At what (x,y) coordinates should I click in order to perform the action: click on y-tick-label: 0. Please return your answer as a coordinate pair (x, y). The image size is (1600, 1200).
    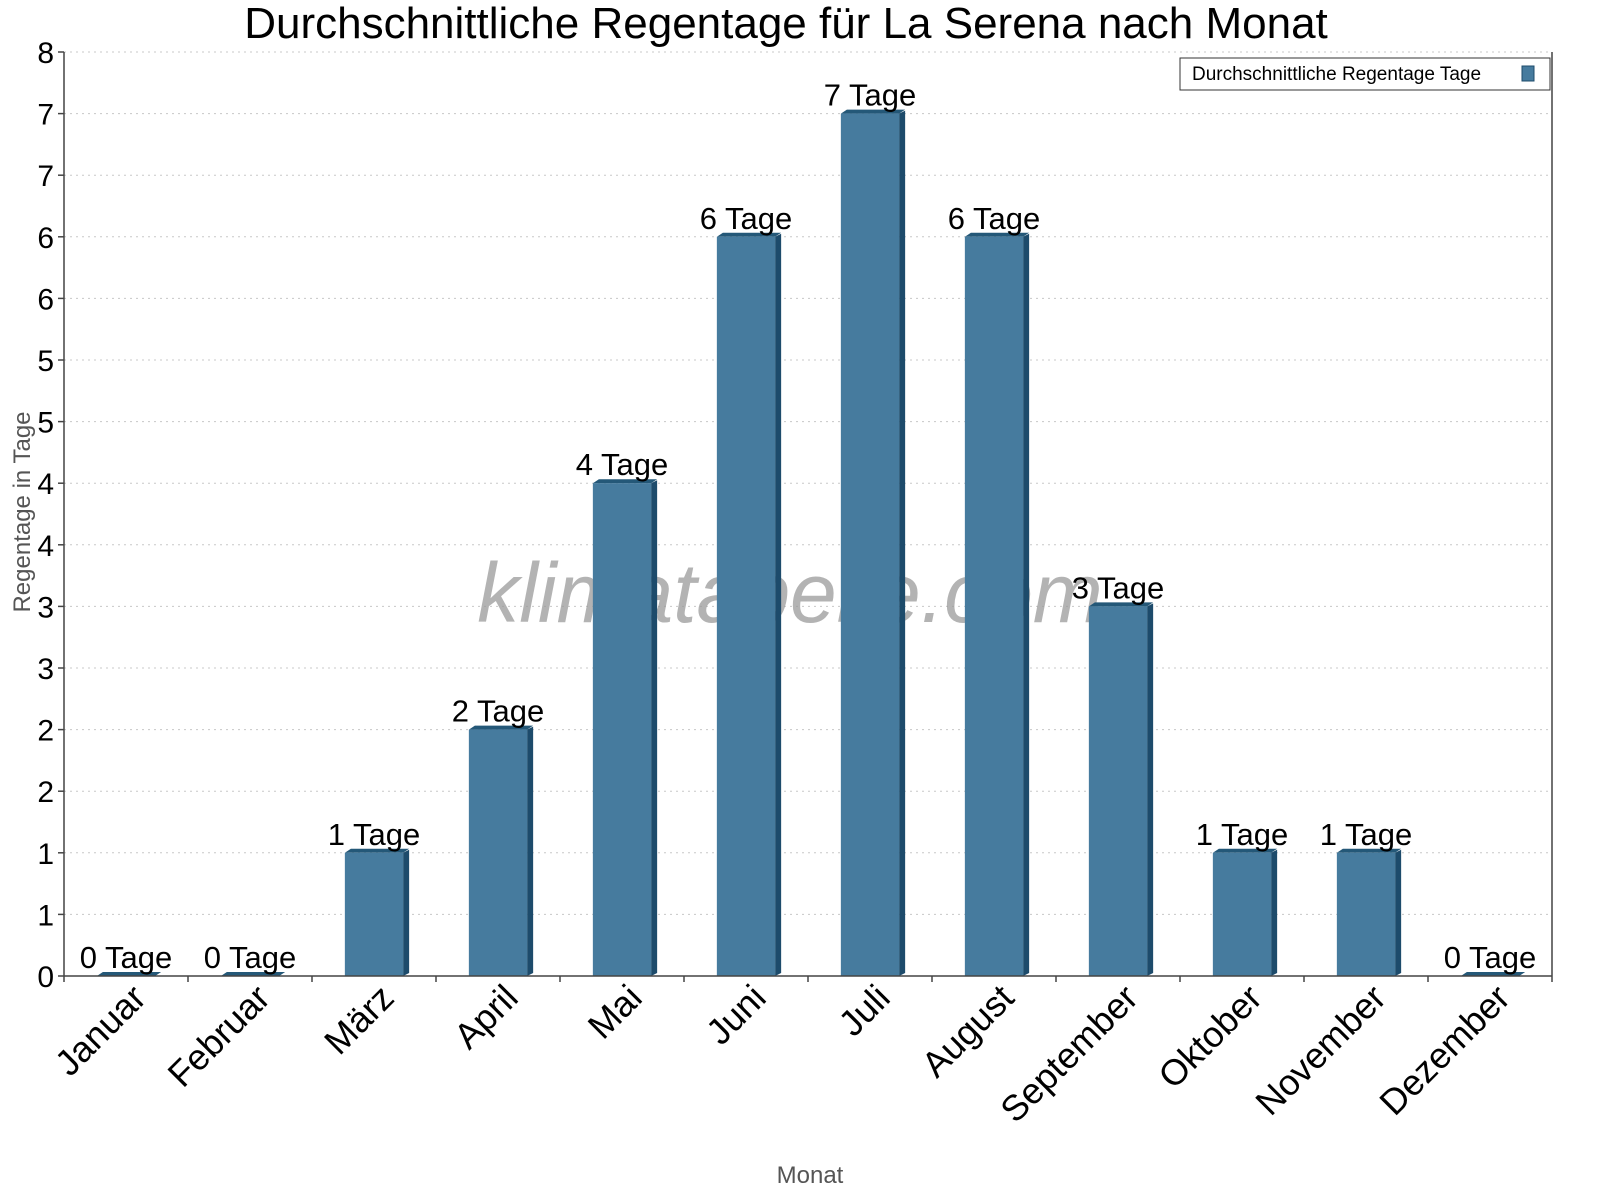
    Looking at the image, I should click on (45, 977).